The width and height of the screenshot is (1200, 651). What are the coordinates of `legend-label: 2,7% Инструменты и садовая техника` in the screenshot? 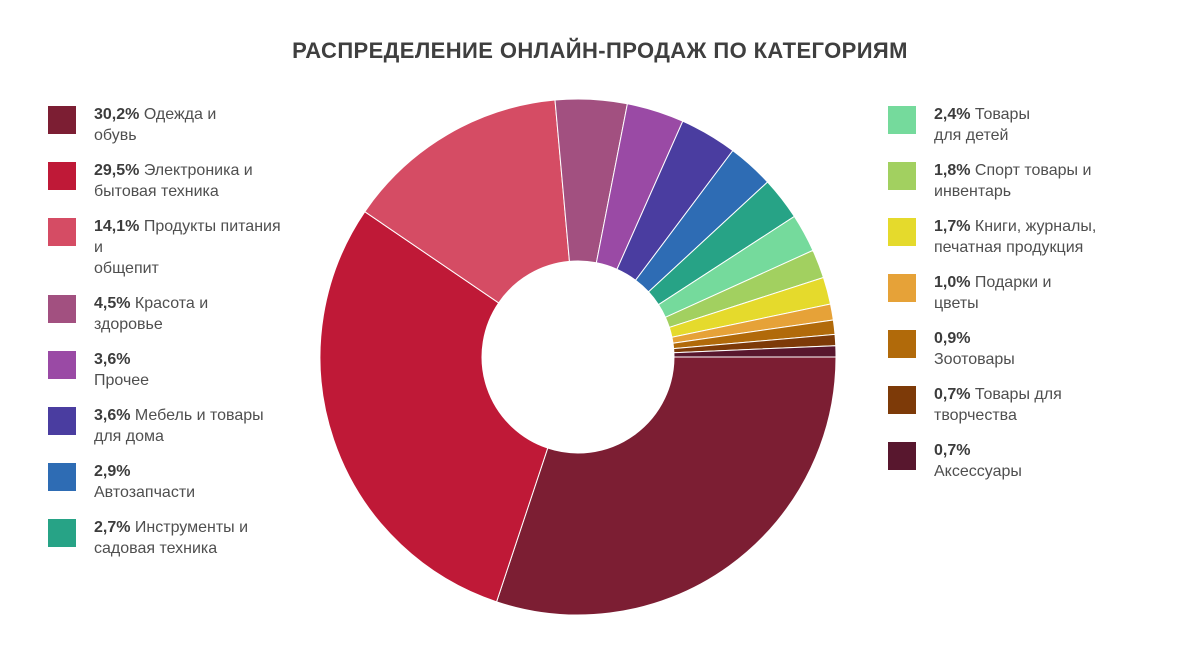 It's located at (171, 538).